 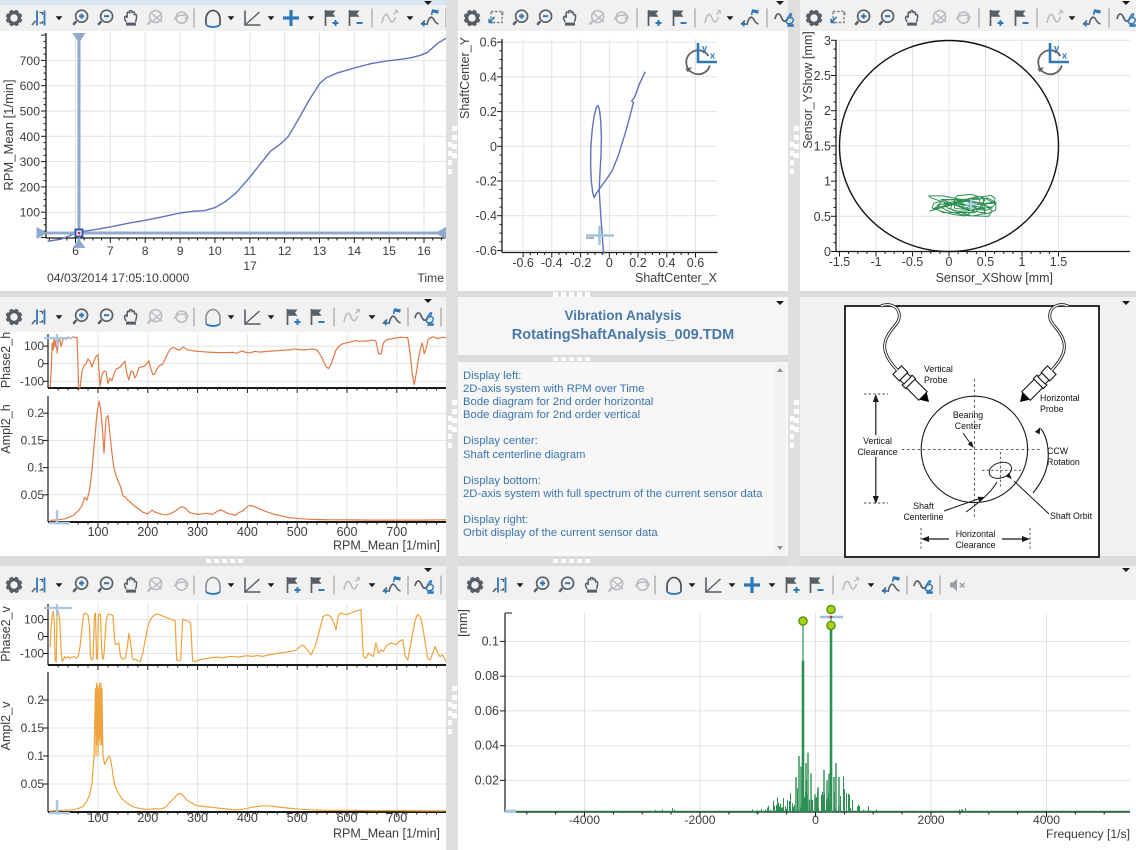 What do you see at coordinates (215, 251) in the screenshot?
I see `svg-text: 10` at bounding box center [215, 251].